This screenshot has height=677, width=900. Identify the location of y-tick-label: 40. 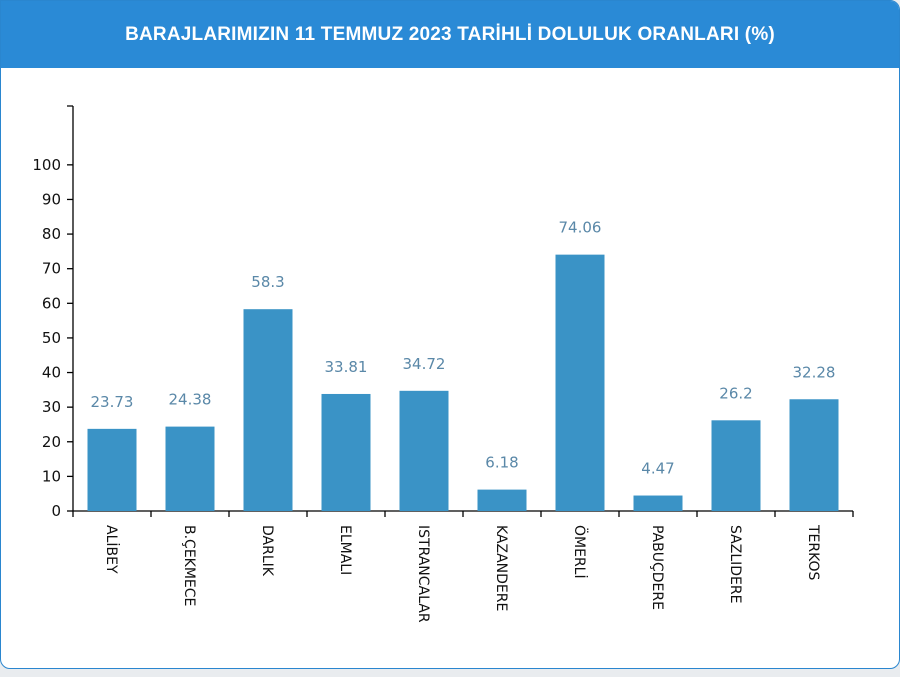
(51, 373).